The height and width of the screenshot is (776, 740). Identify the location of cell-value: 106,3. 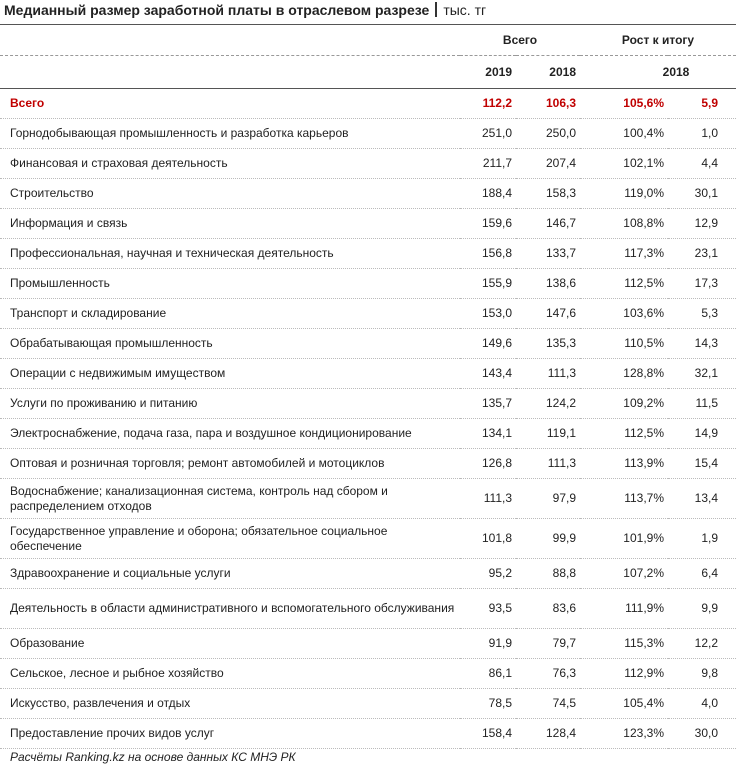
(548, 103).